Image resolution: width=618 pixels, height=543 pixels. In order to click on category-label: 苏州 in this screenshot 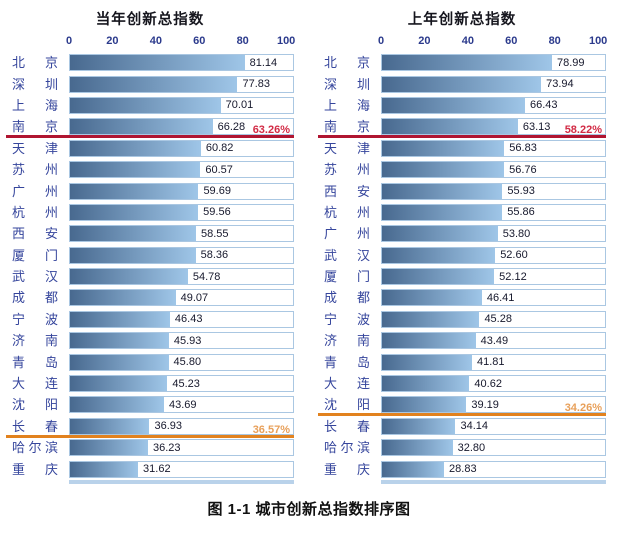, I will do `click(35, 170)`.